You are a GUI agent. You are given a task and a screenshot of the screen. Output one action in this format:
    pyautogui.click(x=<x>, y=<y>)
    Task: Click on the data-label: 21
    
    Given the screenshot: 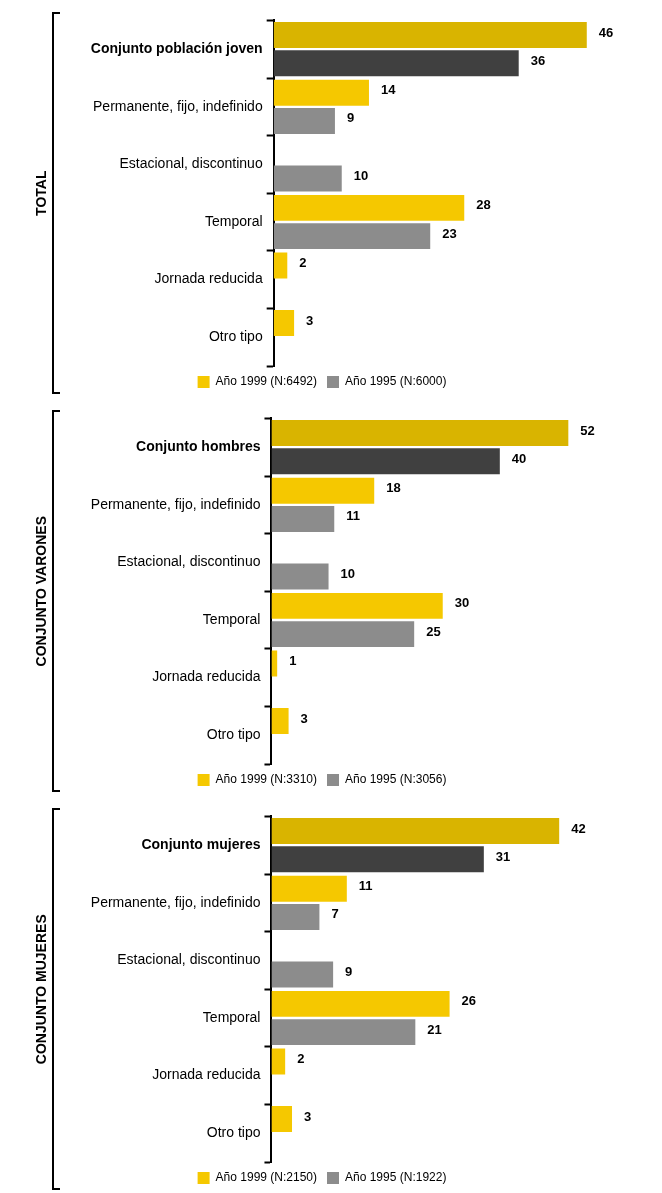 What is the action you would take?
    pyautogui.click(x=434, y=1029)
    